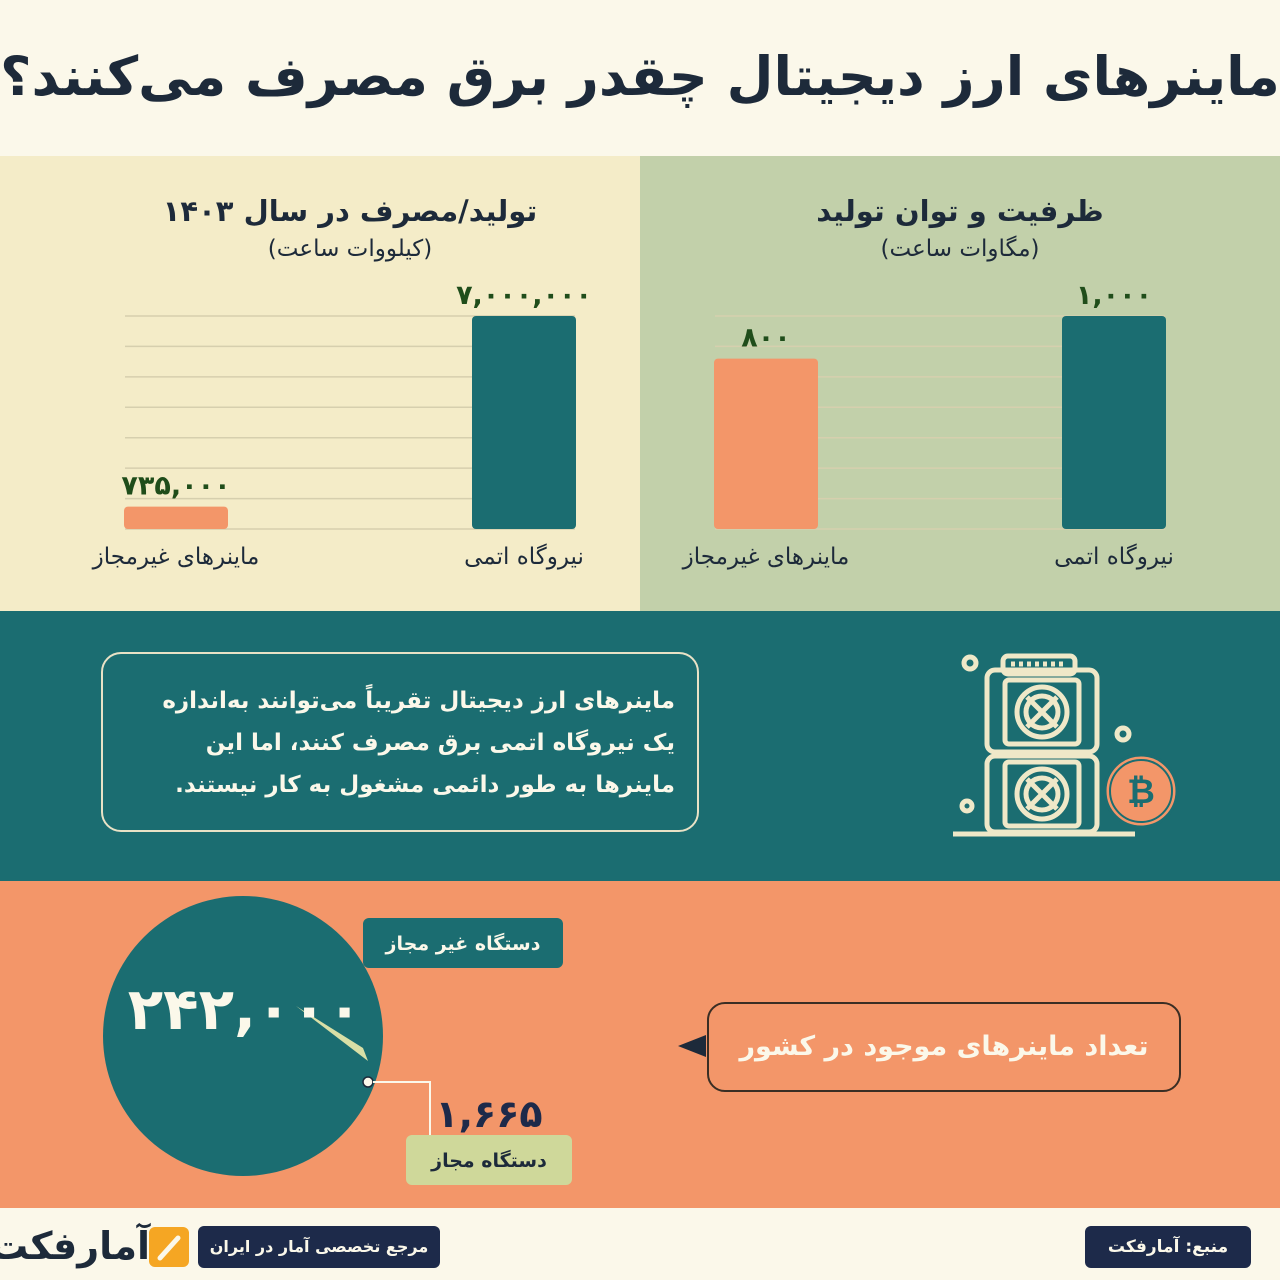 The width and height of the screenshot is (1280, 1280). Describe the element at coordinates (245, 1009) in the screenshot. I see `pie-main-value: ۲۴۲,۰۰۰` at that location.